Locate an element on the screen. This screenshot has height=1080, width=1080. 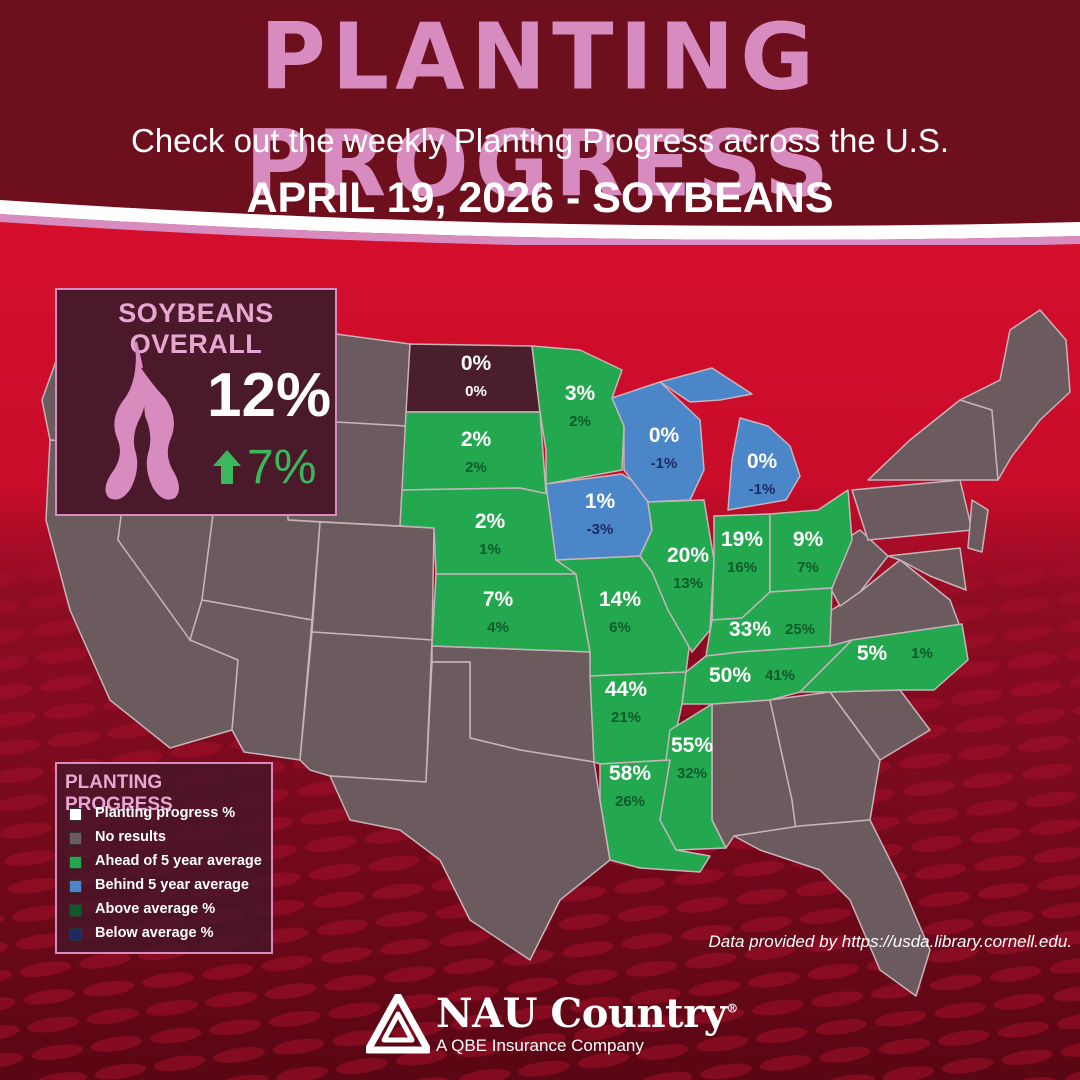
state-progress-label: 33% is located at coordinates (750, 629).